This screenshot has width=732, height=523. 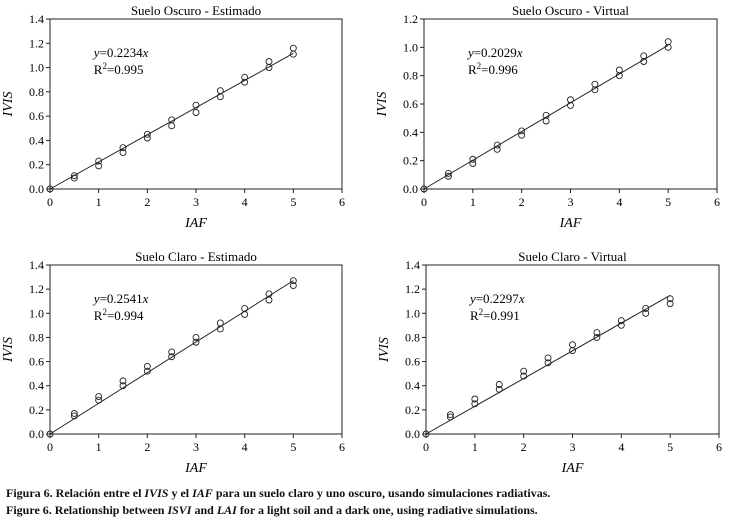 I want to click on caption-es-term1: IVIS, so click(x=156, y=493).